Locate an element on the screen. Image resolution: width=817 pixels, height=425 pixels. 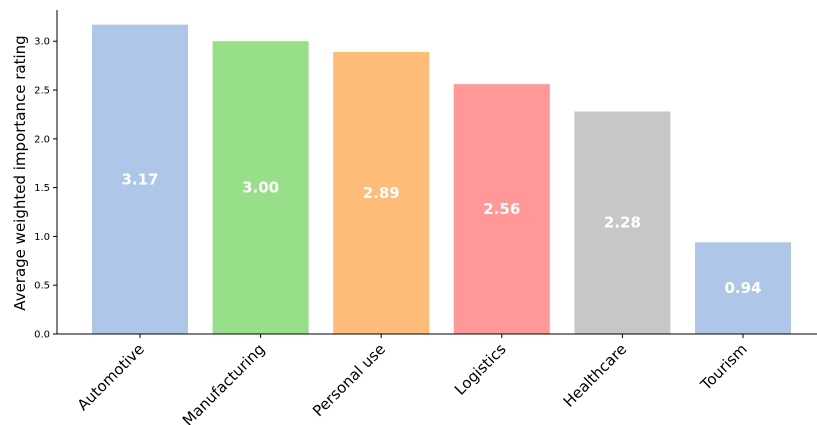
y-tick-label: 2.0 is located at coordinates (42, 139).